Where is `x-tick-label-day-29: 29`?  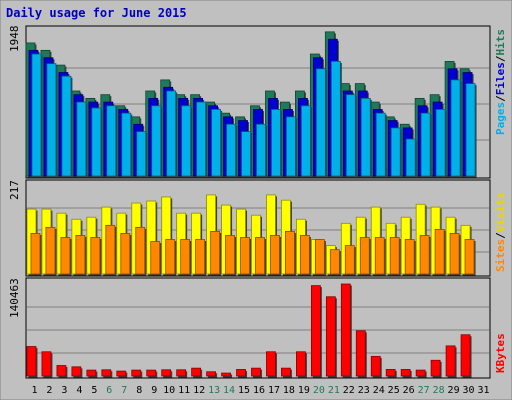
x-tick-label-day-29: 29 is located at coordinates (454, 390).